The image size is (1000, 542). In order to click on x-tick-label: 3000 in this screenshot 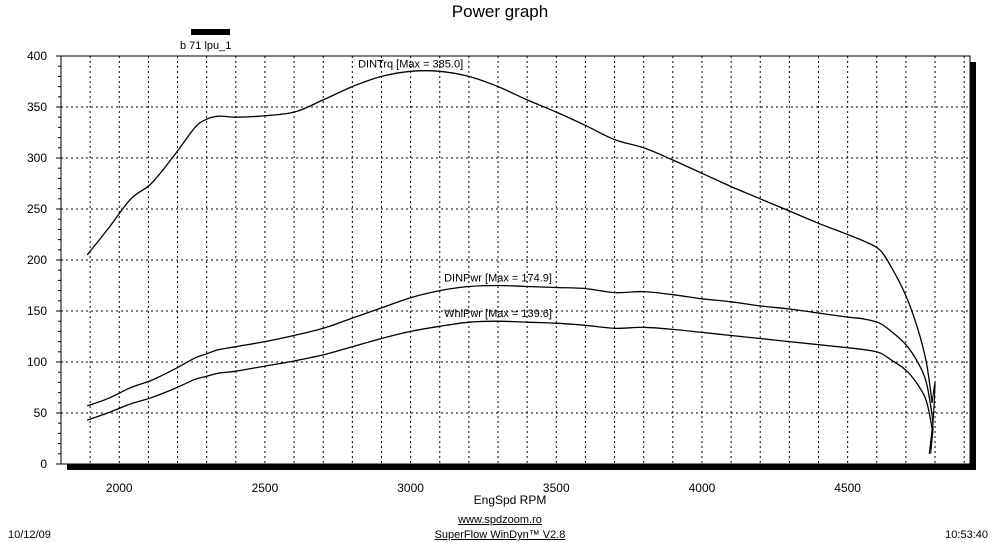, I will do `click(410, 488)`.